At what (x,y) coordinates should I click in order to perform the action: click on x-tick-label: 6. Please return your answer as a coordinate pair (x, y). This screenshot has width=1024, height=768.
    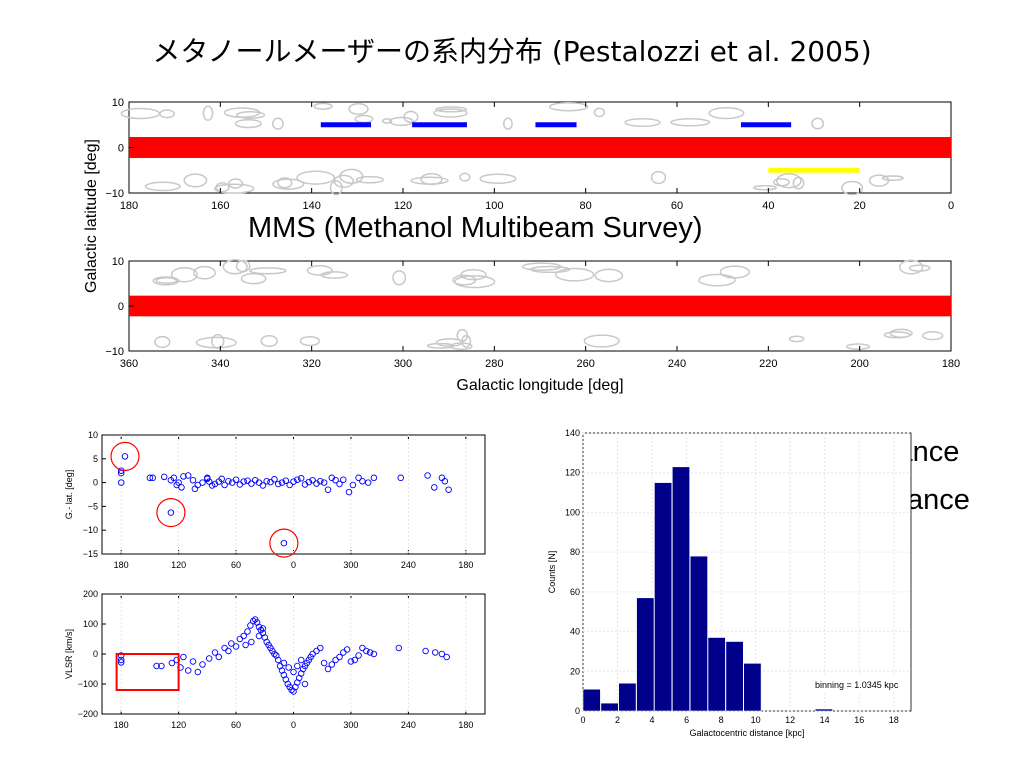
    Looking at the image, I should click on (686, 720).